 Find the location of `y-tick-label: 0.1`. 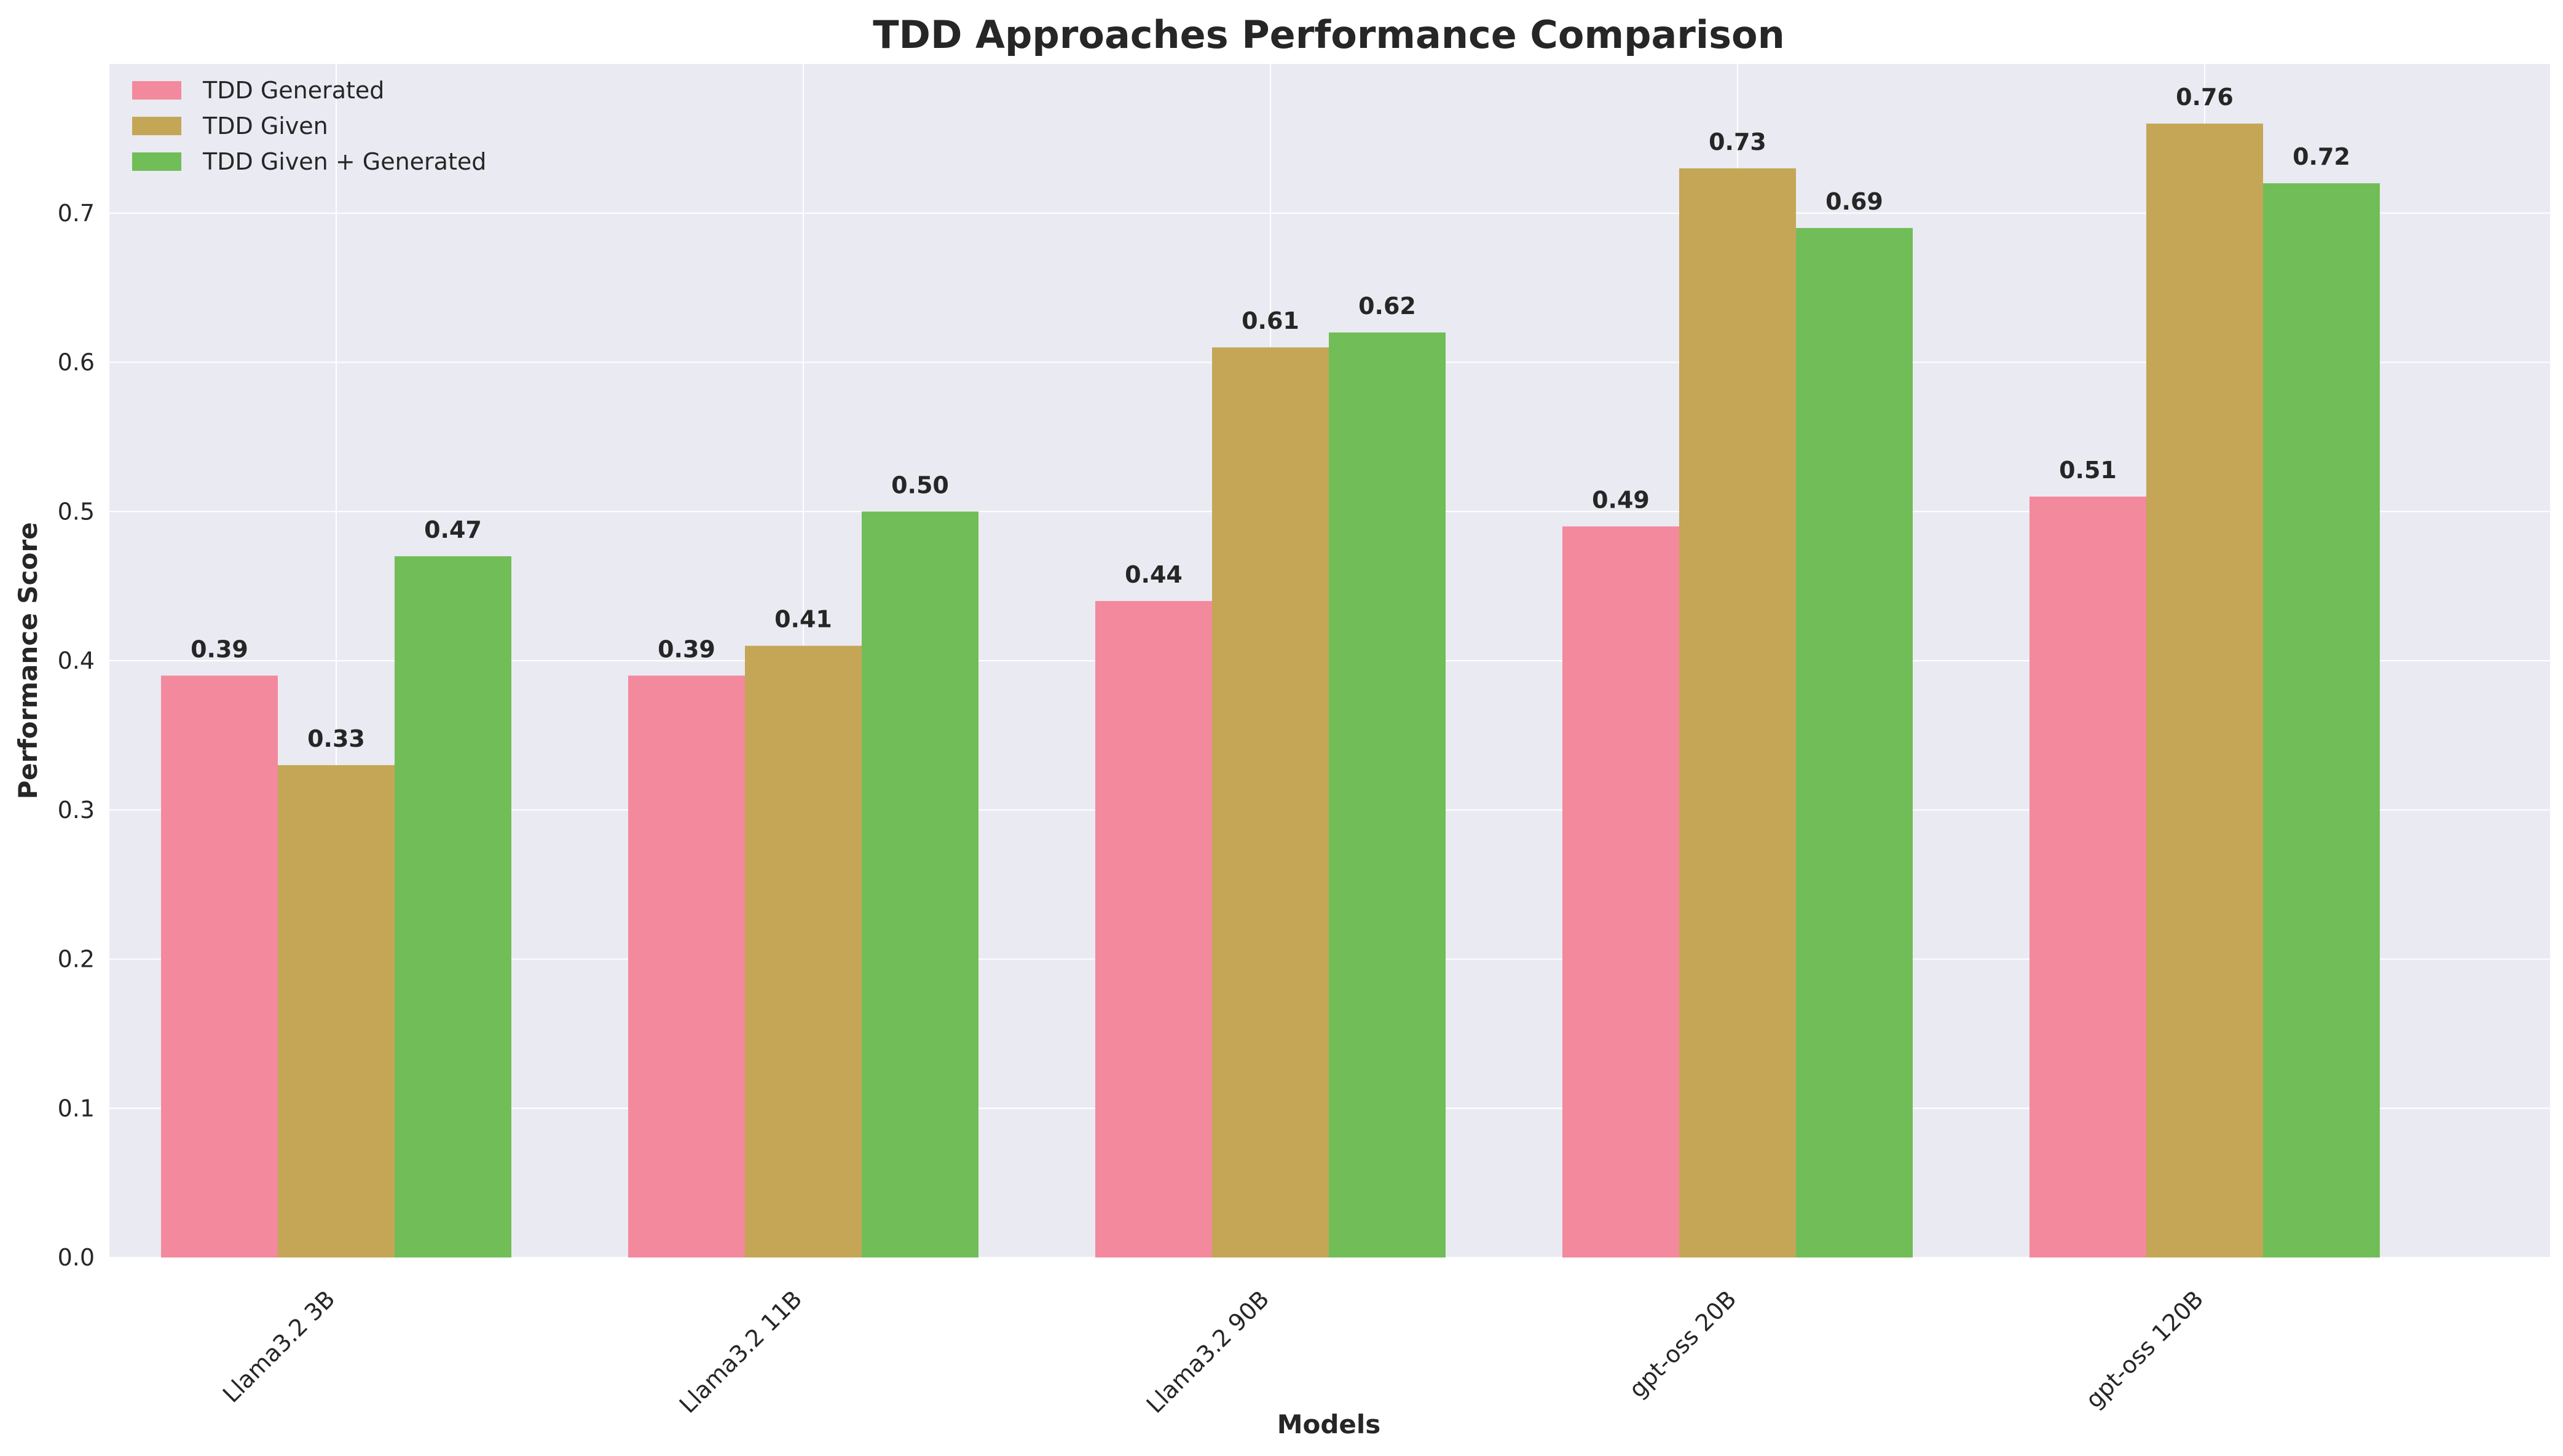

y-tick-label: 0.1 is located at coordinates (76, 1108).